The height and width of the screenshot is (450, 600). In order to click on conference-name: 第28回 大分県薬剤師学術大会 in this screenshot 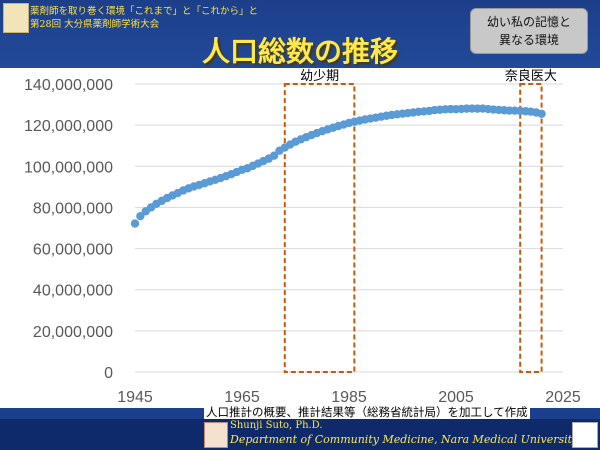, I will do `click(95, 24)`.